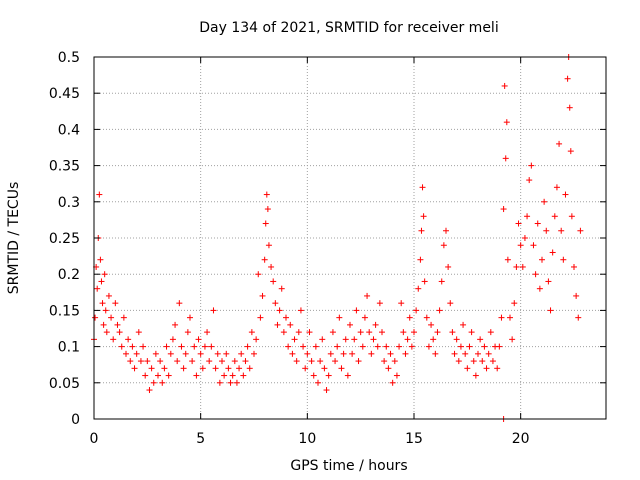 This screenshot has width=640, height=480. What do you see at coordinates (75, 420) in the screenshot?
I see `y-tick-label: 0` at bounding box center [75, 420].